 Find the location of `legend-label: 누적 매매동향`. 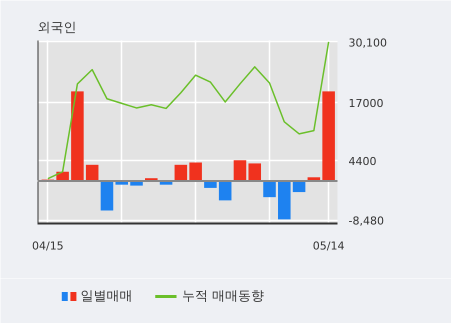

legend-label: 누적 매매동향 is located at coordinates (223, 296).